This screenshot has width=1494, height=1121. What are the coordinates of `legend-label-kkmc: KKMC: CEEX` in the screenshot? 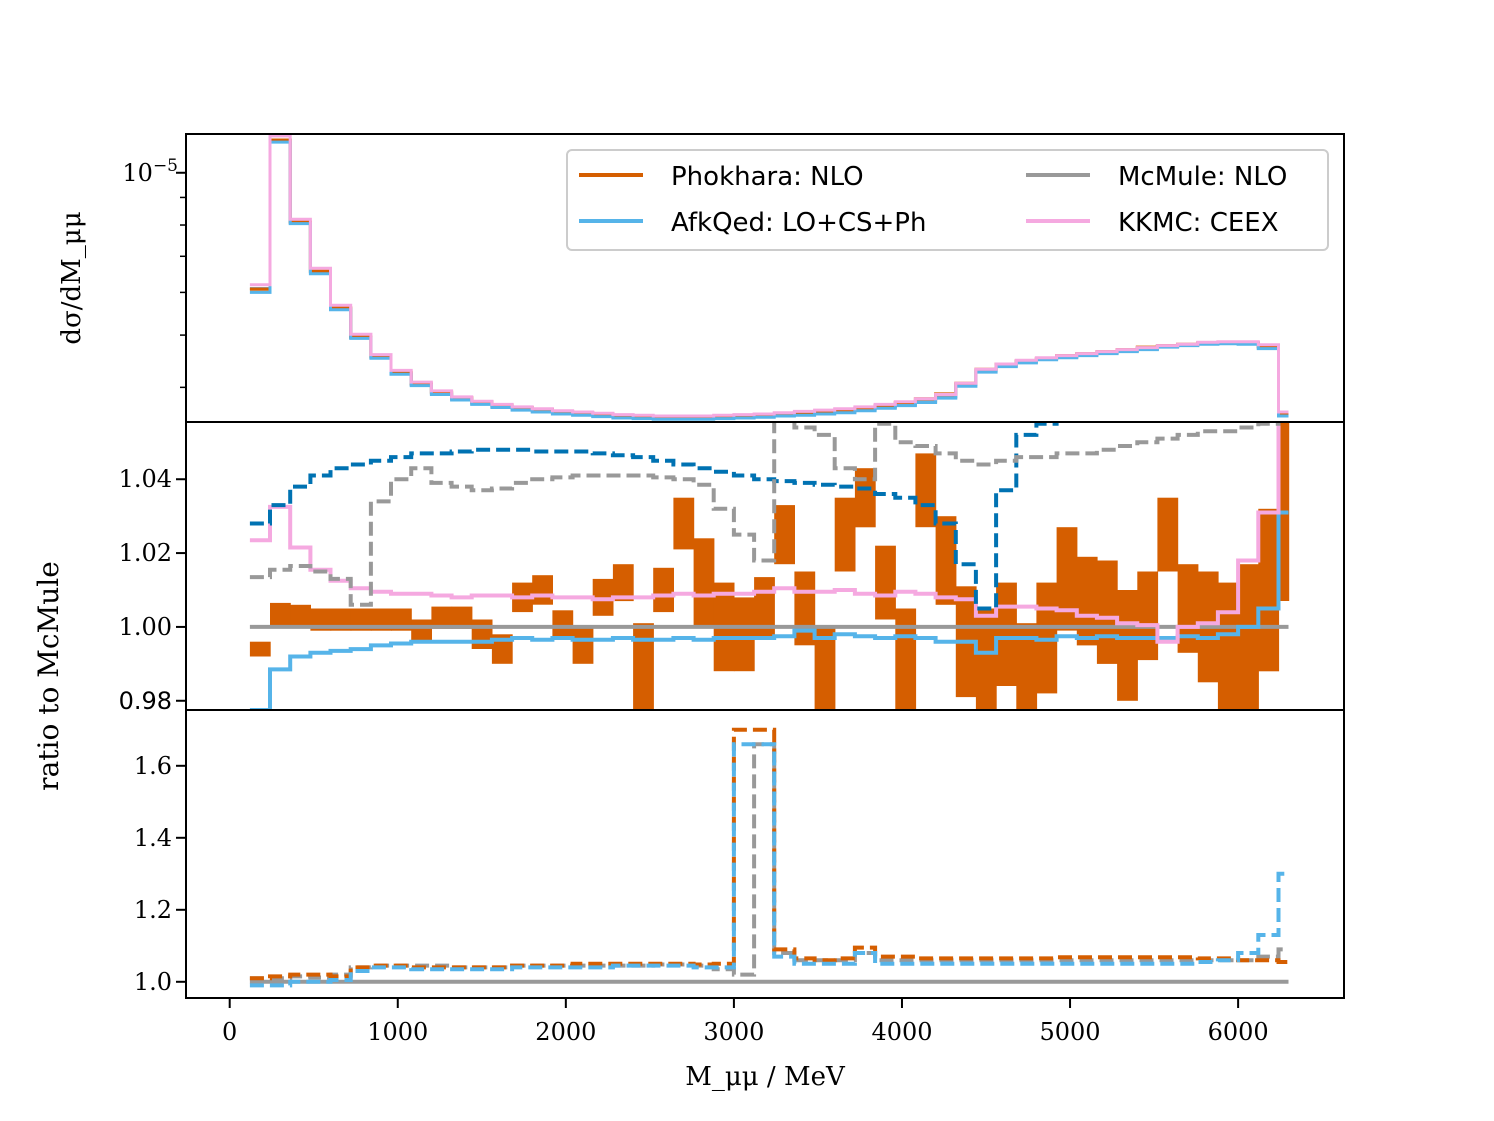 It's located at (1198, 223).